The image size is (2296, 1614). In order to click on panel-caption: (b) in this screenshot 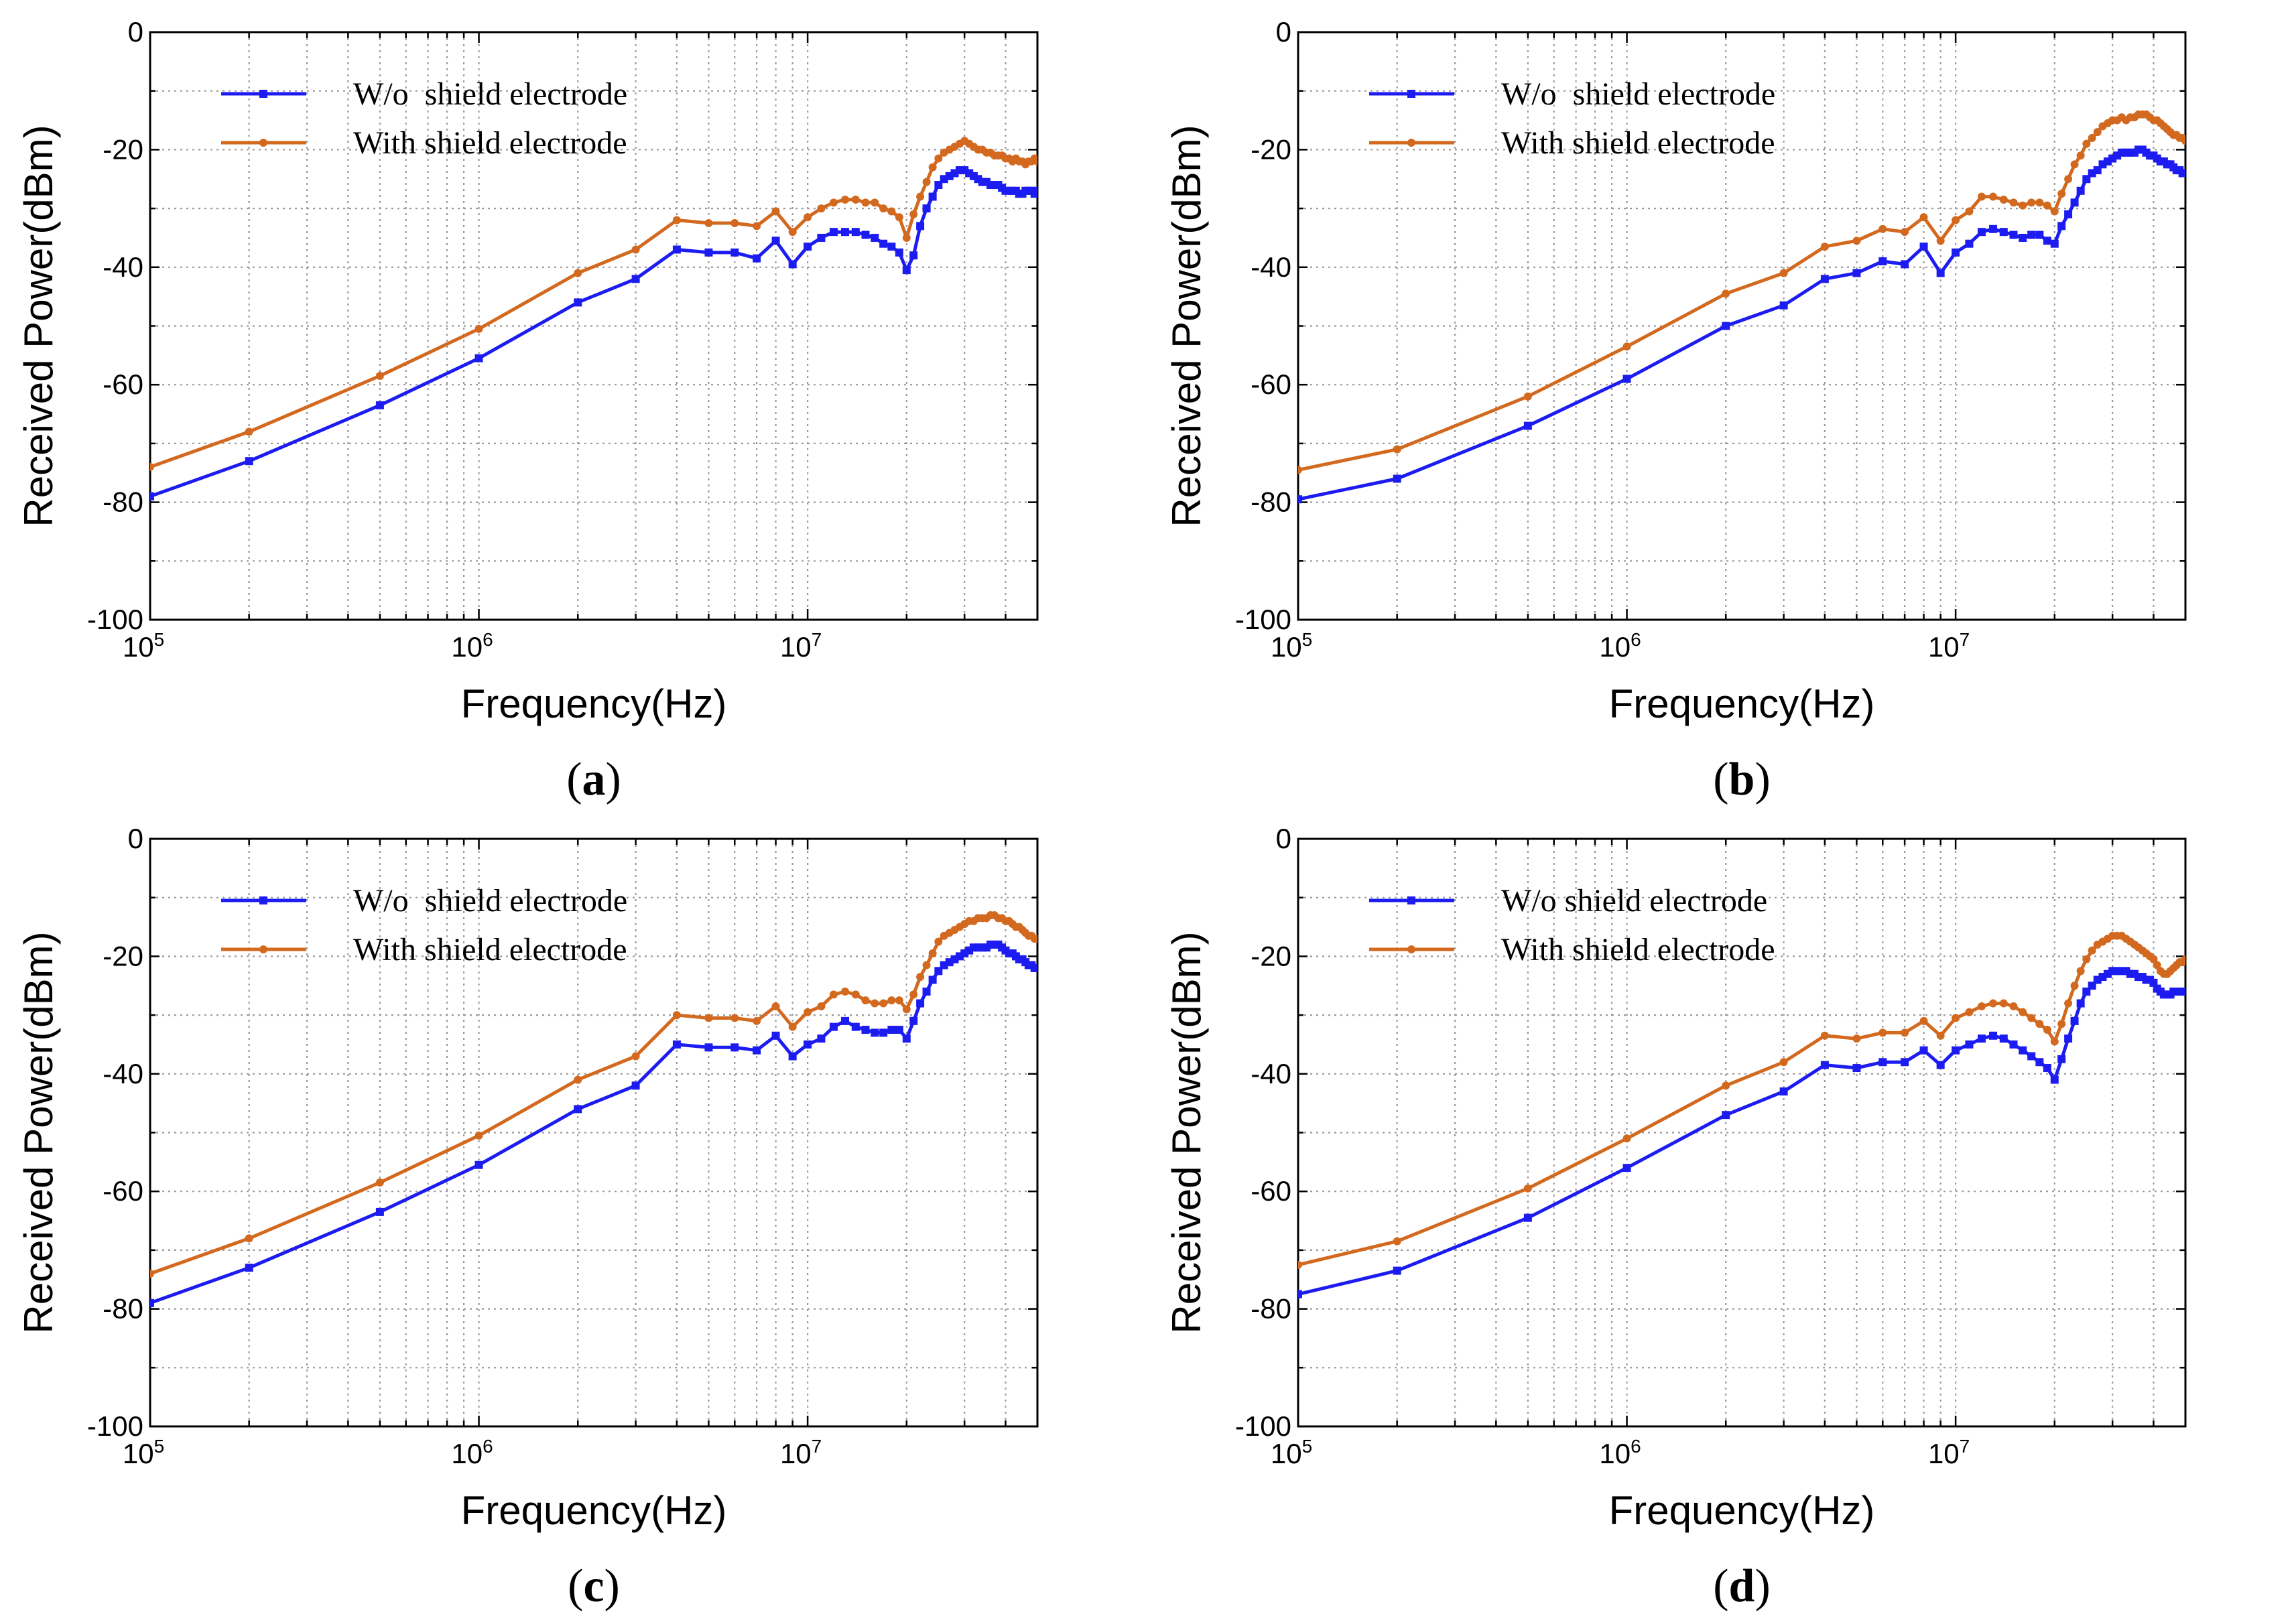, I will do `click(1742, 779)`.